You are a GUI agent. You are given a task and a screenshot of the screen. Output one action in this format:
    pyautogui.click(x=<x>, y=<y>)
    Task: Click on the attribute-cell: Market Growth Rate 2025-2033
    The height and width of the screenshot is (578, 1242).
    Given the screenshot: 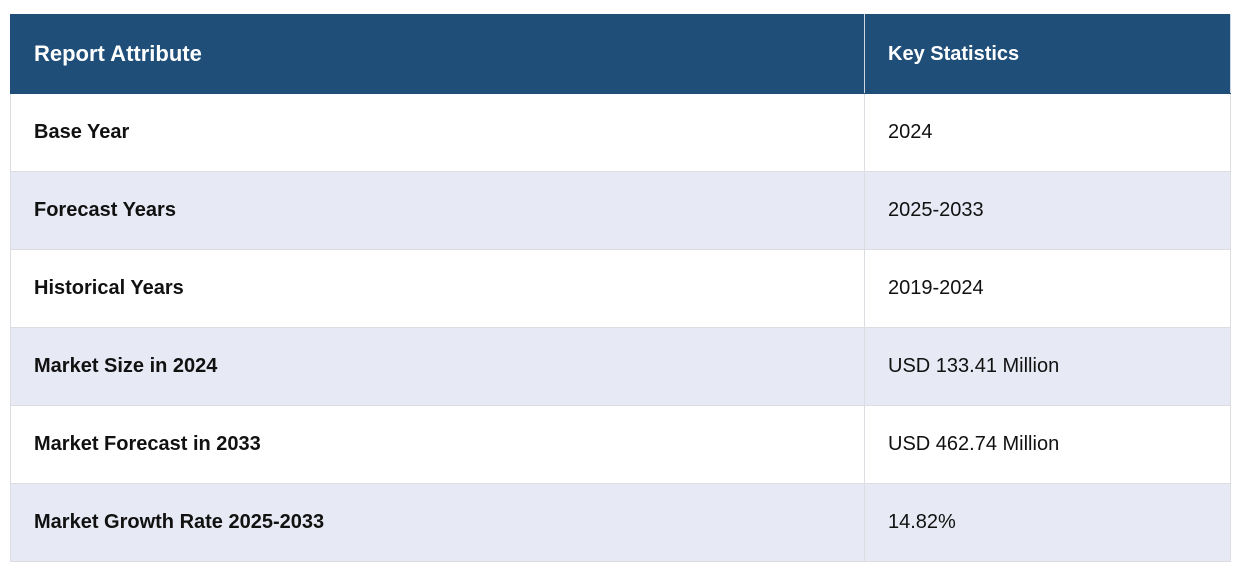 What is the action you would take?
    pyautogui.click(x=437, y=522)
    